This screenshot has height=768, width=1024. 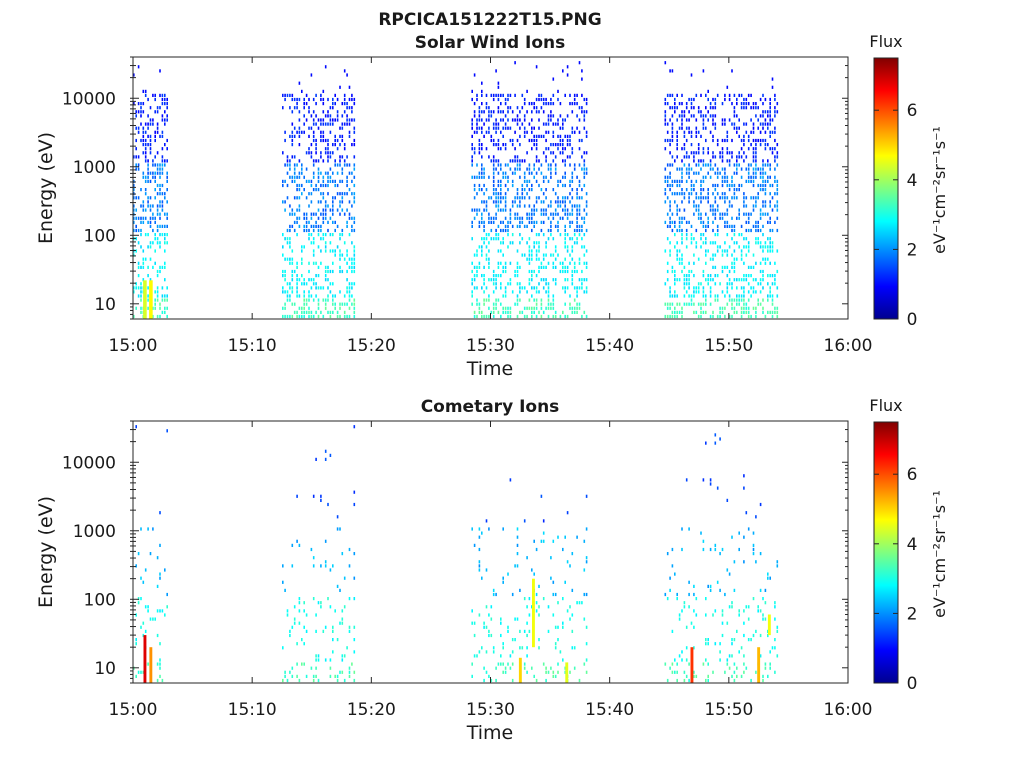 I want to click on x-tick-label: 15:40, so click(x=609, y=710).